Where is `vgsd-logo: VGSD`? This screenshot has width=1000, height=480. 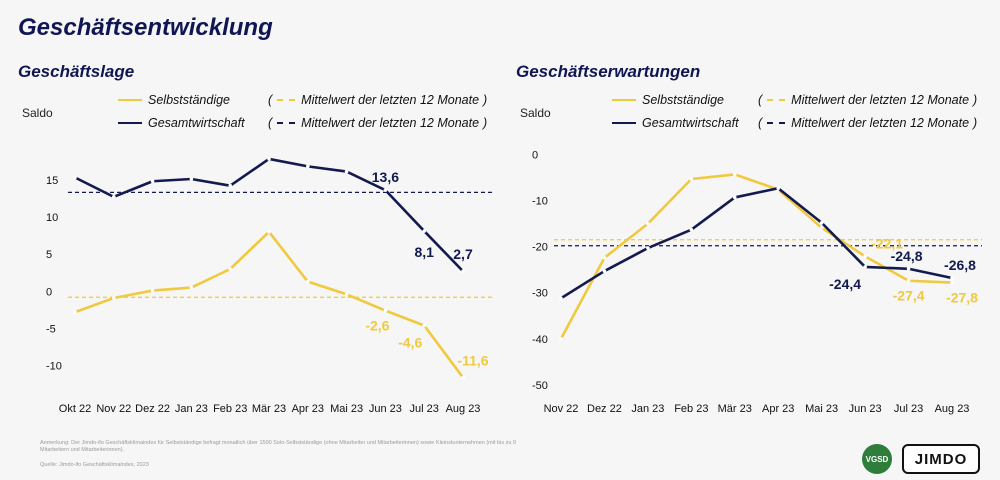 vgsd-logo: VGSD is located at coordinates (877, 459).